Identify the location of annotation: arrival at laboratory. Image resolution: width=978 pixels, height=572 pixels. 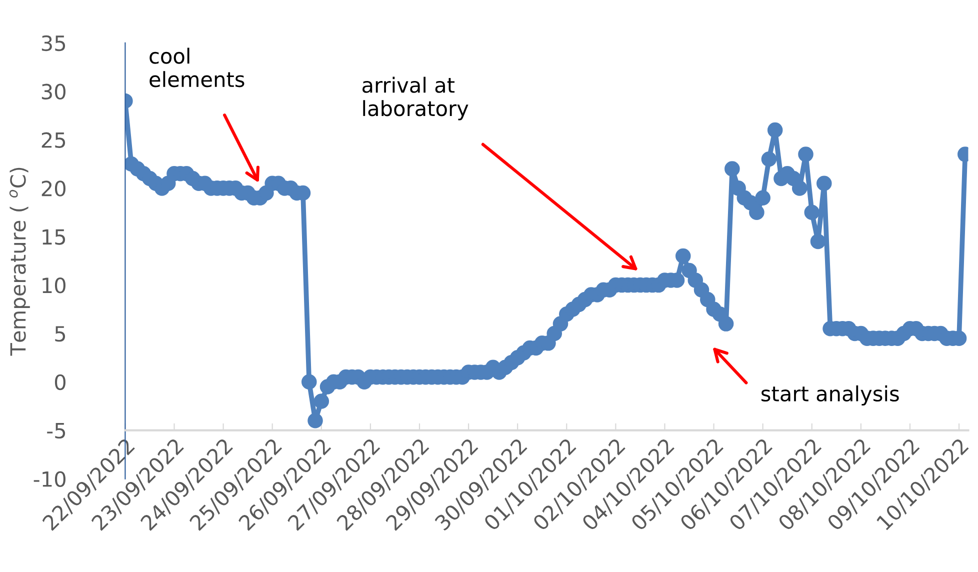
(415, 98).